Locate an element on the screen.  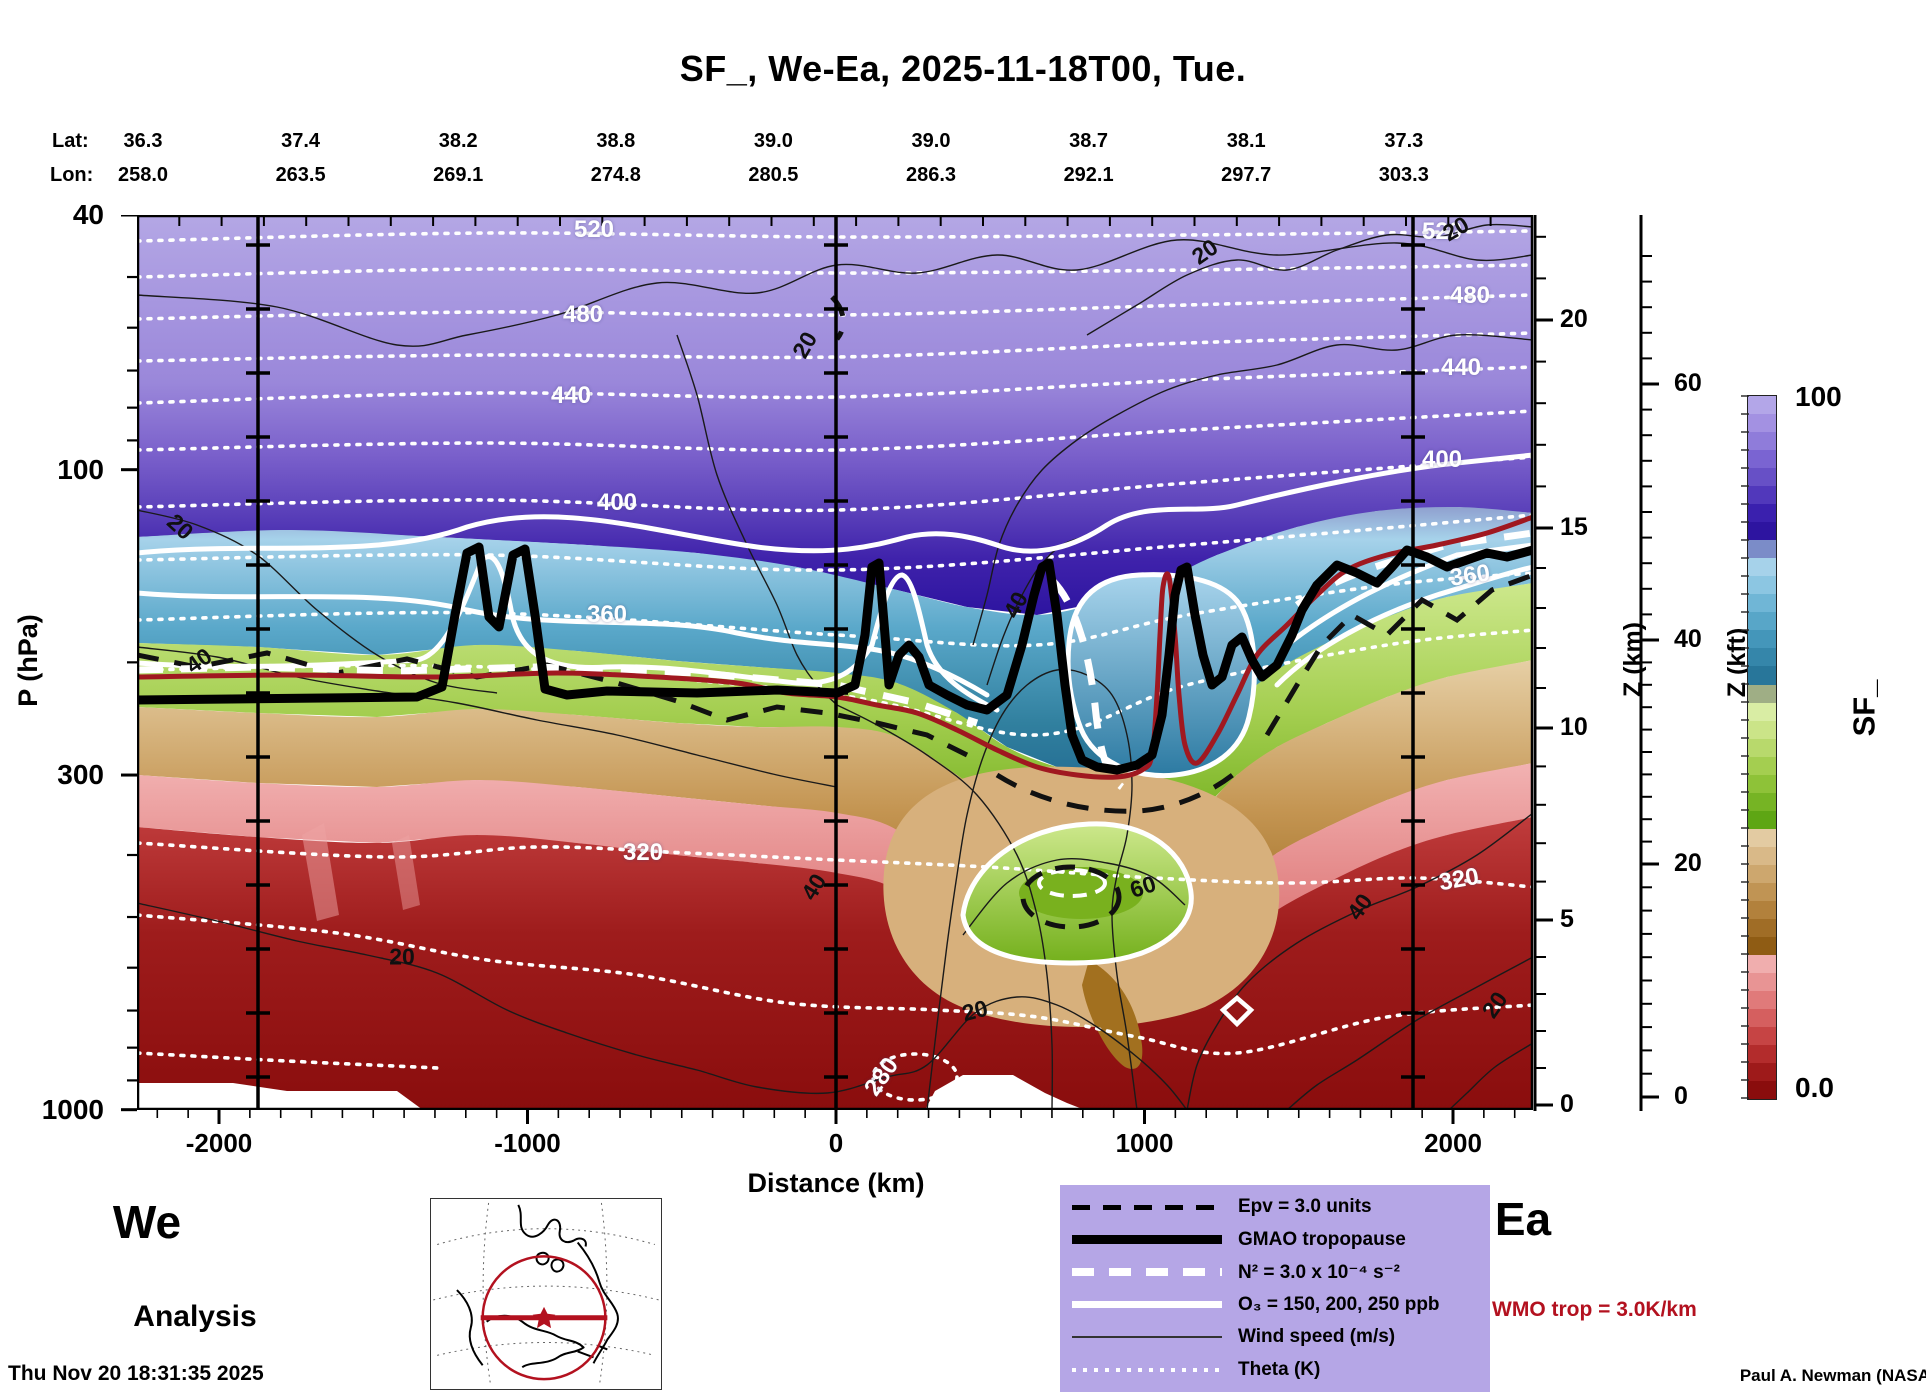
lat-value: 38.8 is located at coordinates (616, 141).